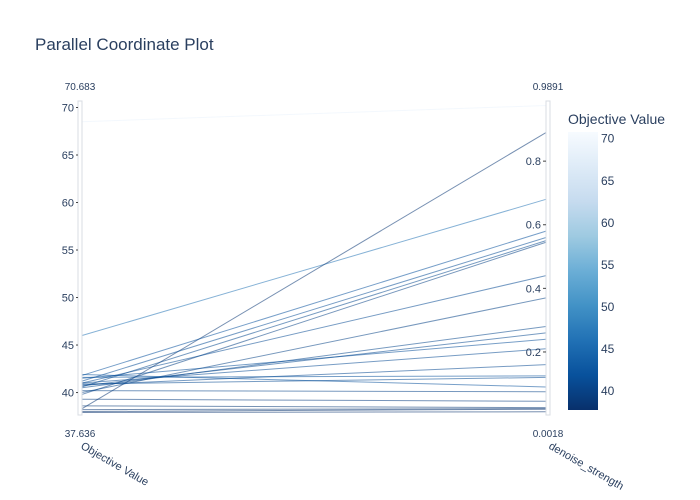 Image resolution: width=700 pixels, height=500 pixels. Describe the element at coordinates (608, 391) in the screenshot. I see `colorbar-tick-label: 40` at that location.